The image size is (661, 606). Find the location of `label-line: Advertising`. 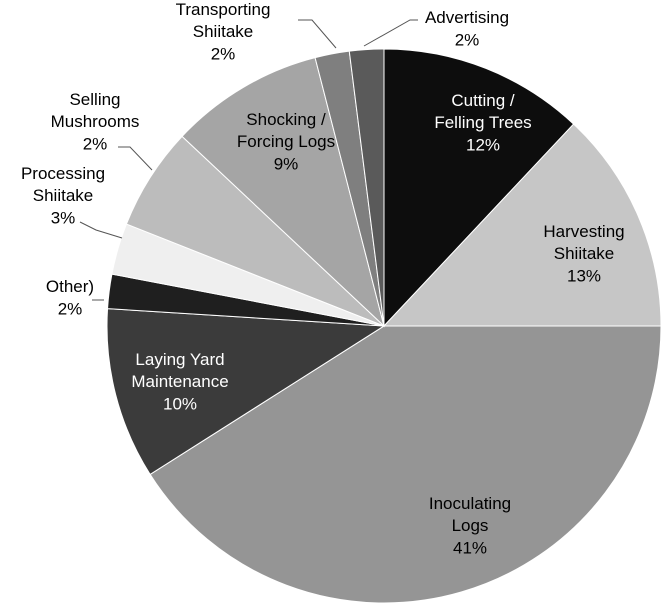

label-line: Advertising is located at coordinates (467, 17).